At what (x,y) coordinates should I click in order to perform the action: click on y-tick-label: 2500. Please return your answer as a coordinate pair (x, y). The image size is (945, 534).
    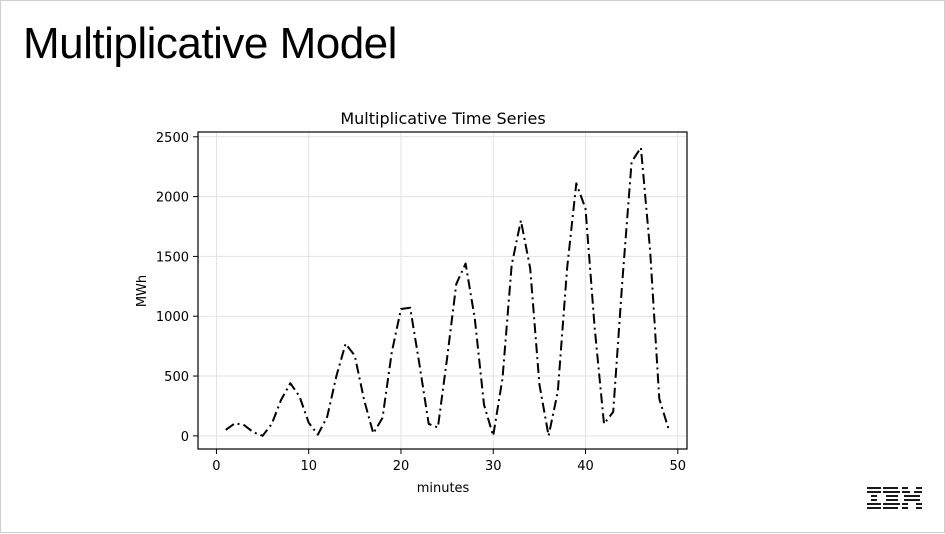
    Looking at the image, I should click on (172, 138).